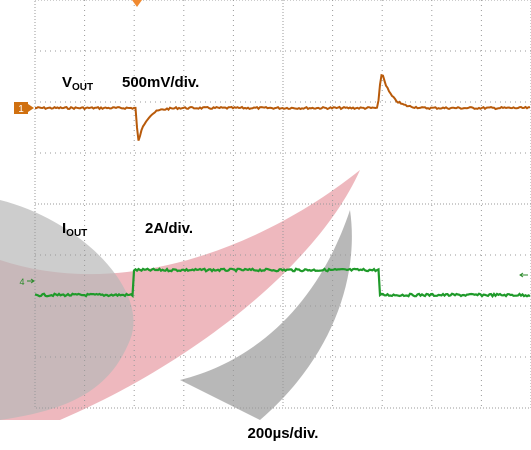 Image resolution: width=531 pixels, height=450 pixels. I want to click on ch1-marker-label: 1, so click(21, 109).